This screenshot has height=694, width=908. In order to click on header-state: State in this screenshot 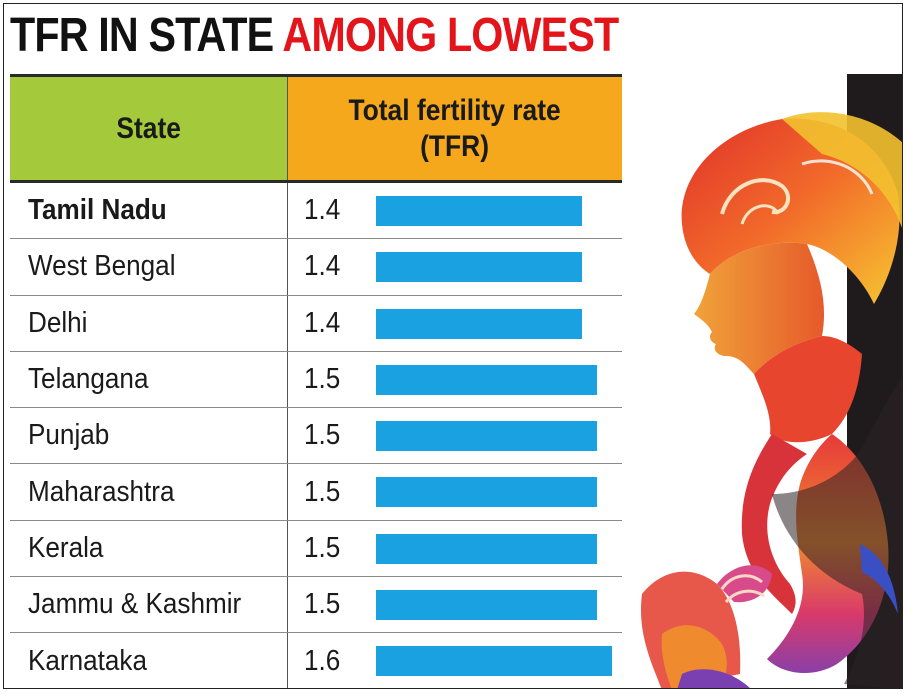, I will do `click(149, 128)`.